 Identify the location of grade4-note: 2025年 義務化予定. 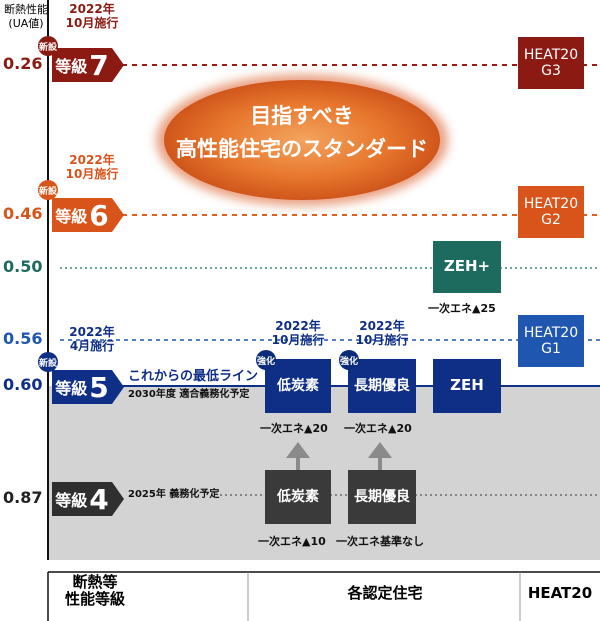
(174, 494).